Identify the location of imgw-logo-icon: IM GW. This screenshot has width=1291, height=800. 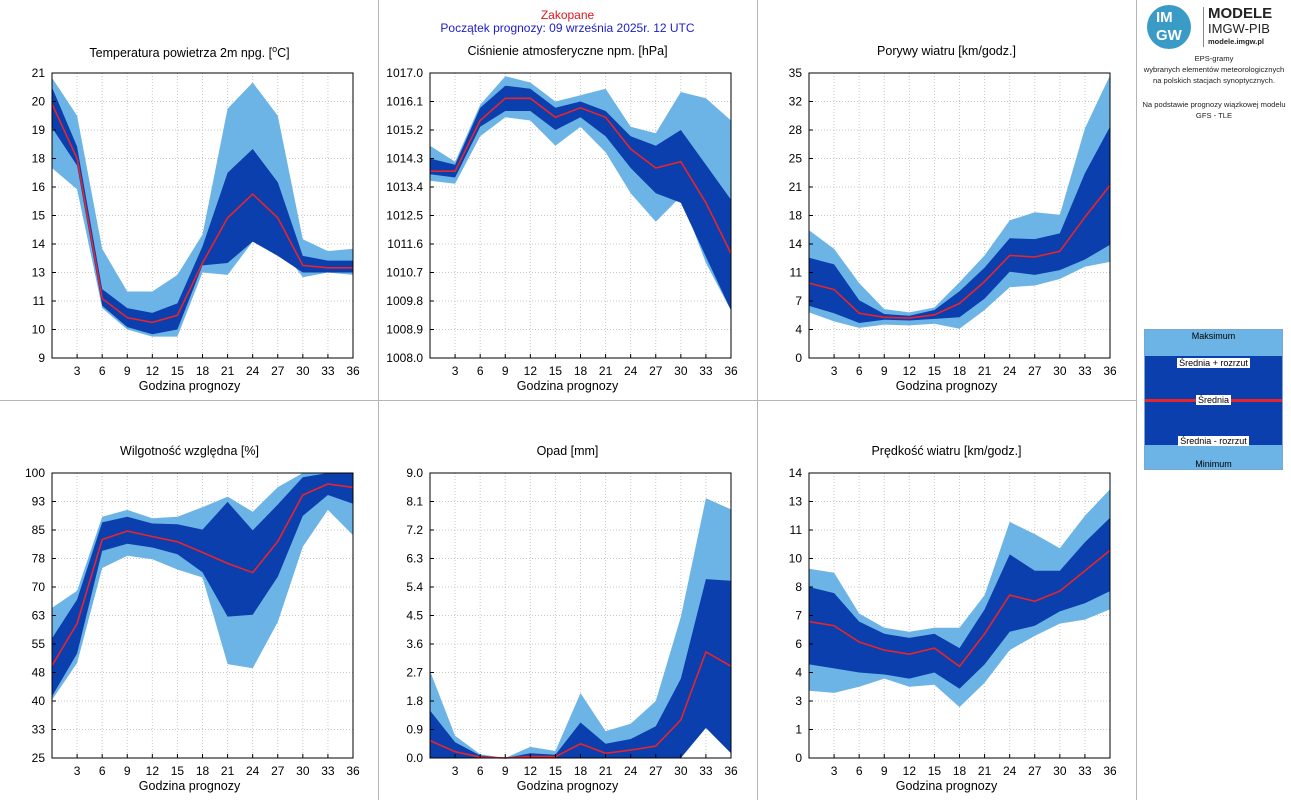
(1169, 27).